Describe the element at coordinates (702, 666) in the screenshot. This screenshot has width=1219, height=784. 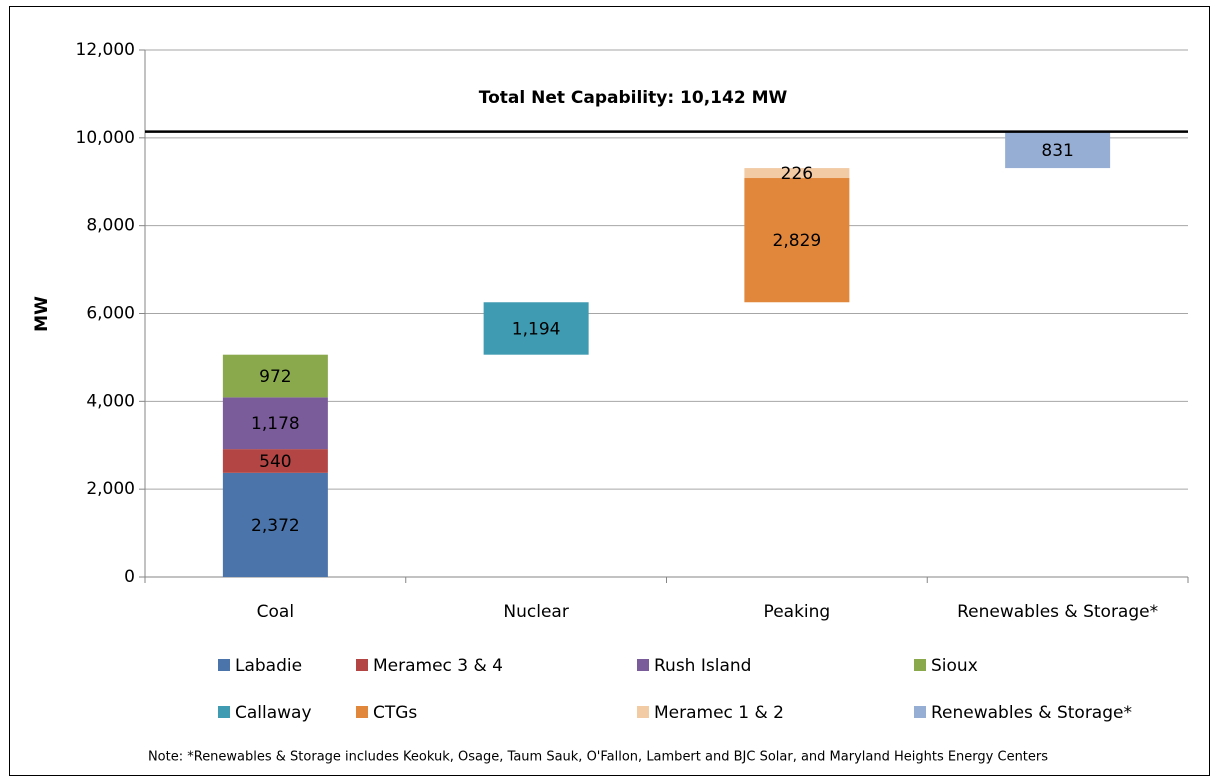
I see `legend-label: Rush Island` at that location.